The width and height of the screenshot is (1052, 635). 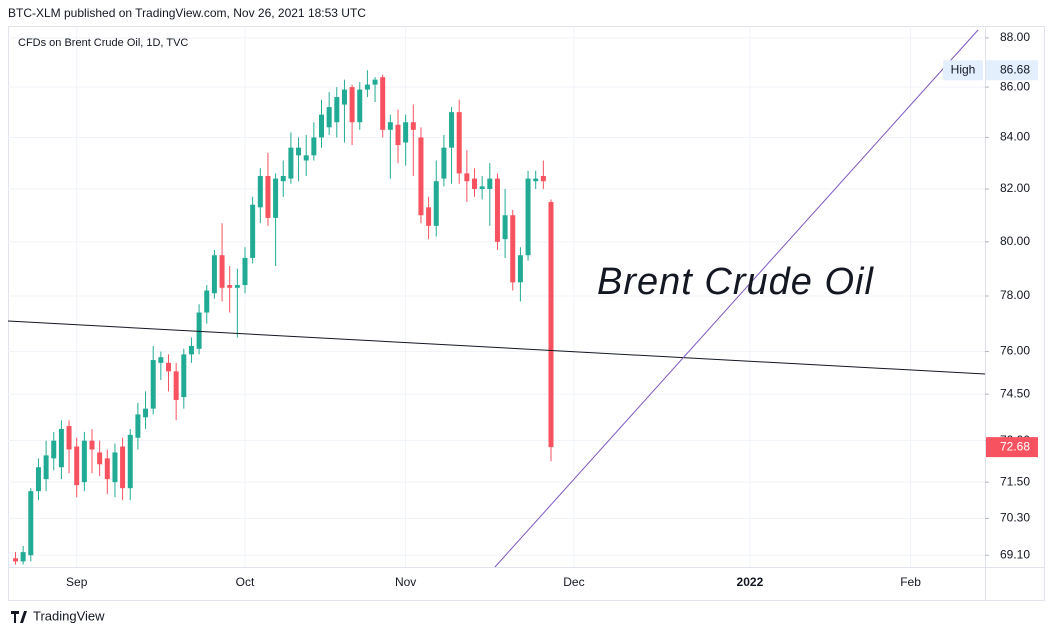 I want to click on x-tick-label: Sep, so click(x=77, y=582).